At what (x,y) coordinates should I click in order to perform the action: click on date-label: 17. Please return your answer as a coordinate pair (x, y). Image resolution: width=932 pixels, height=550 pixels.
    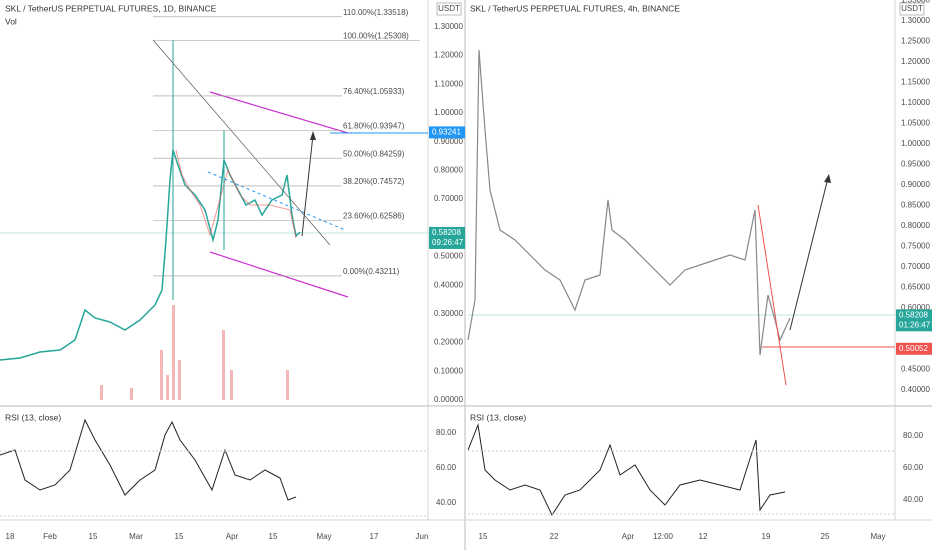
    Looking at the image, I should click on (374, 536).